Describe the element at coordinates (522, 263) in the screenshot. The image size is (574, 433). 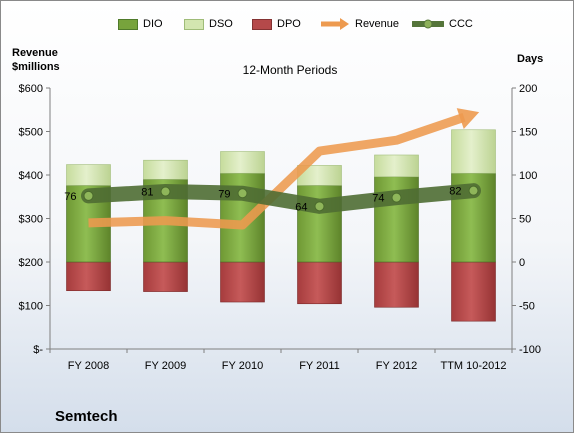
I see `y-right-tick-label: 0` at that location.